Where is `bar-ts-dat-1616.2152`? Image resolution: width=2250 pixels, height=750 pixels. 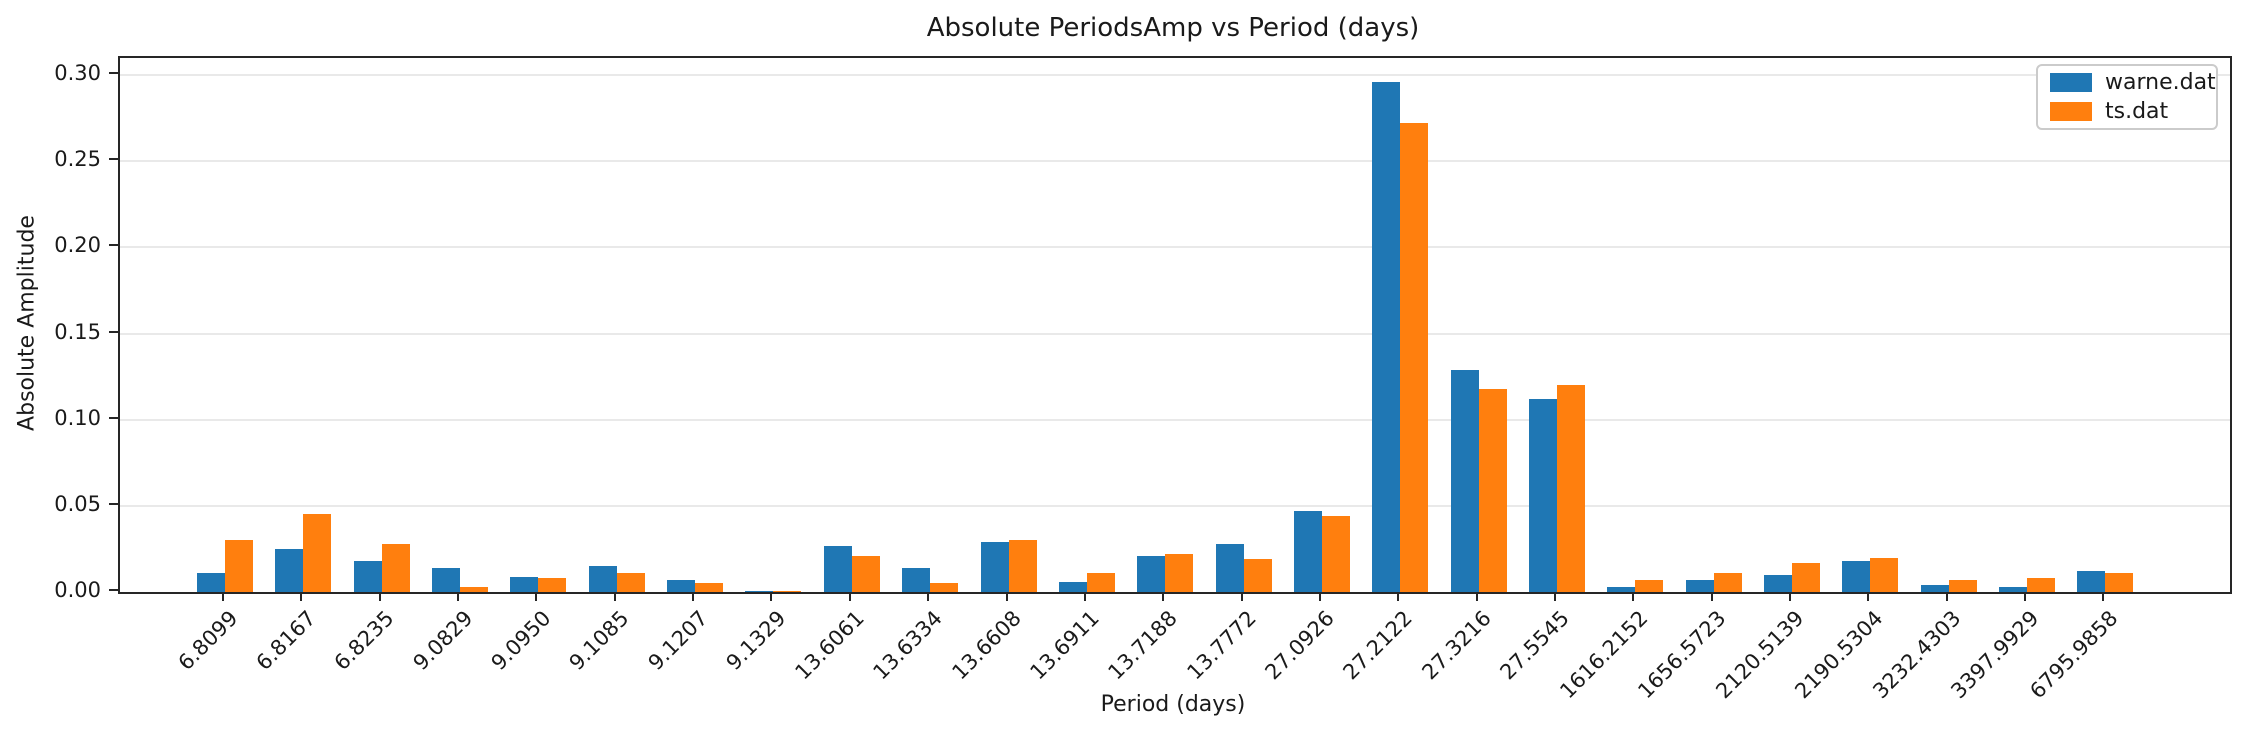 bar-ts-dat-1616.2152 is located at coordinates (1649, 585).